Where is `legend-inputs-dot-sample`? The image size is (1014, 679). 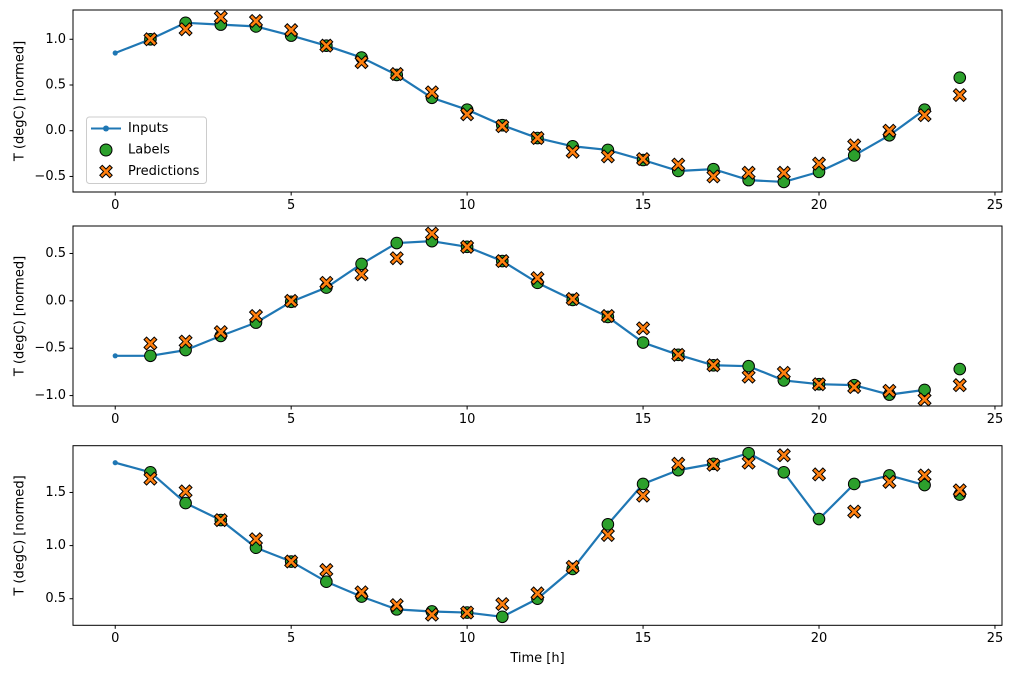
legend-inputs-dot-sample is located at coordinates (106, 128).